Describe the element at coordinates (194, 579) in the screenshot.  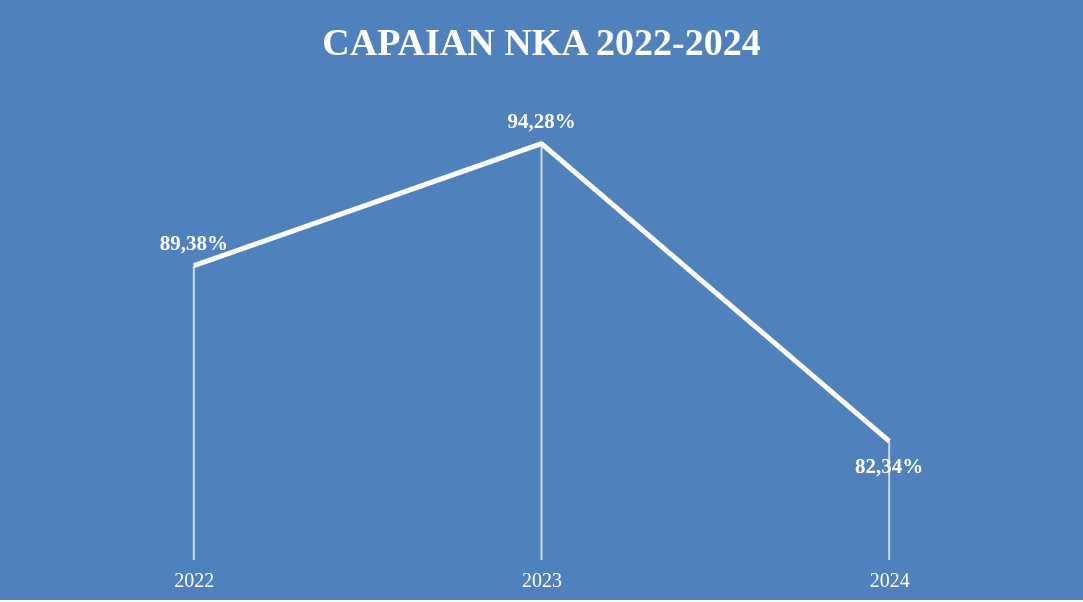
I see `x-tick-label: 2022` at that location.